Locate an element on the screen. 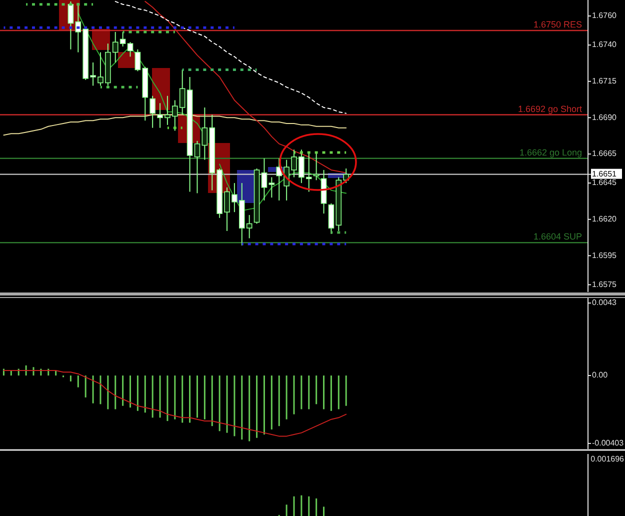 This screenshot has height=516, width=625. y-tick-label: 0.0043 is located at coordinates (605, 303).